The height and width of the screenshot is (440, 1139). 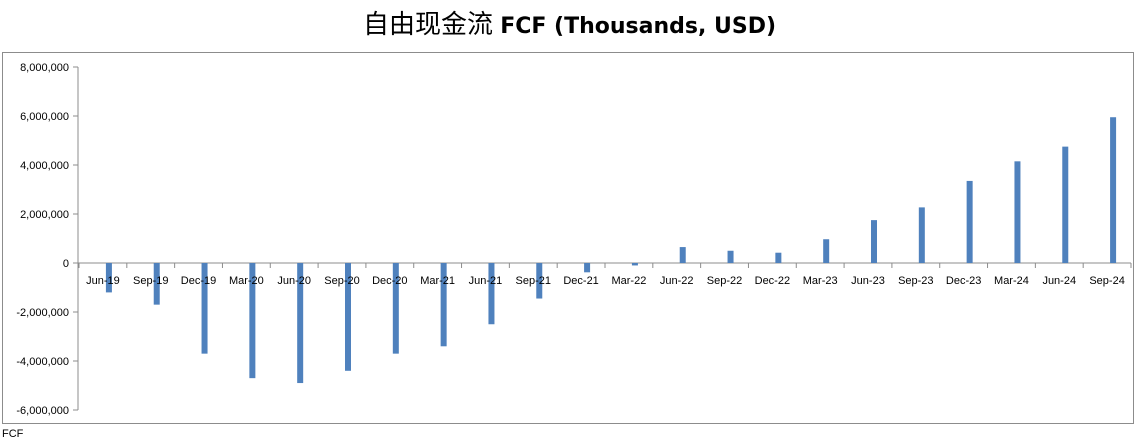 I want to click on y-tick-label: 6,000,000, so click(x=44, y=117).